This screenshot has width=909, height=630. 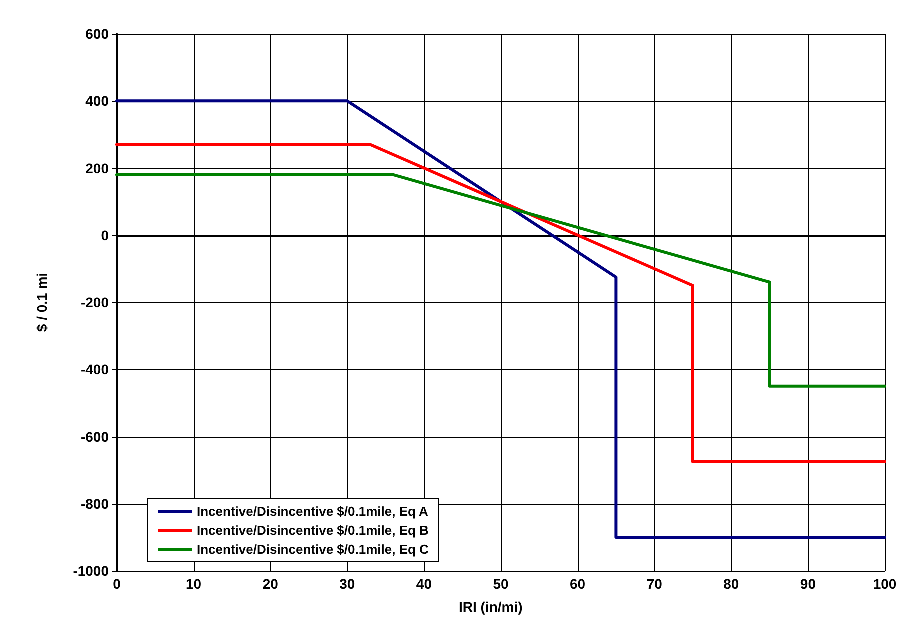 I want to click on x-tick-label: 0, so click(x=117, y=584).